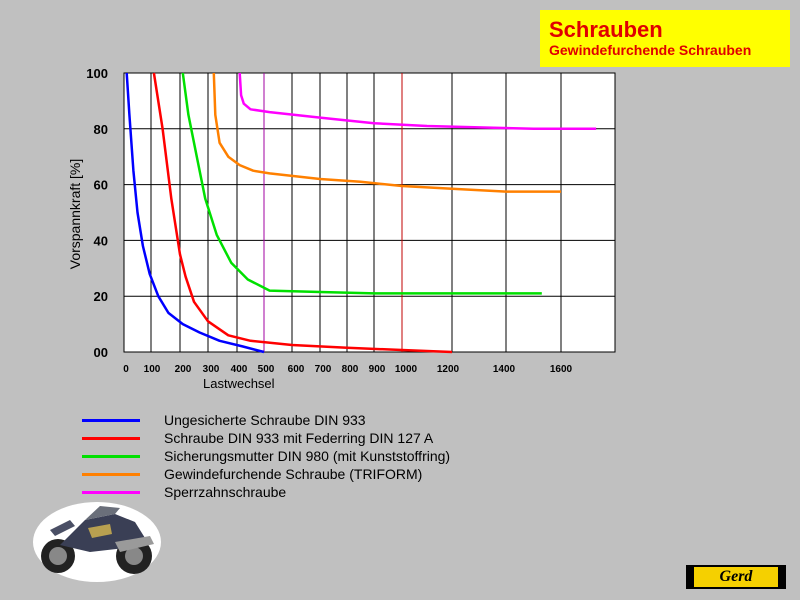 The image size is (800, 600). Describe the element at coordinates (101, 296) in the screenshot. I see `y-tick-label: 20` at that location.